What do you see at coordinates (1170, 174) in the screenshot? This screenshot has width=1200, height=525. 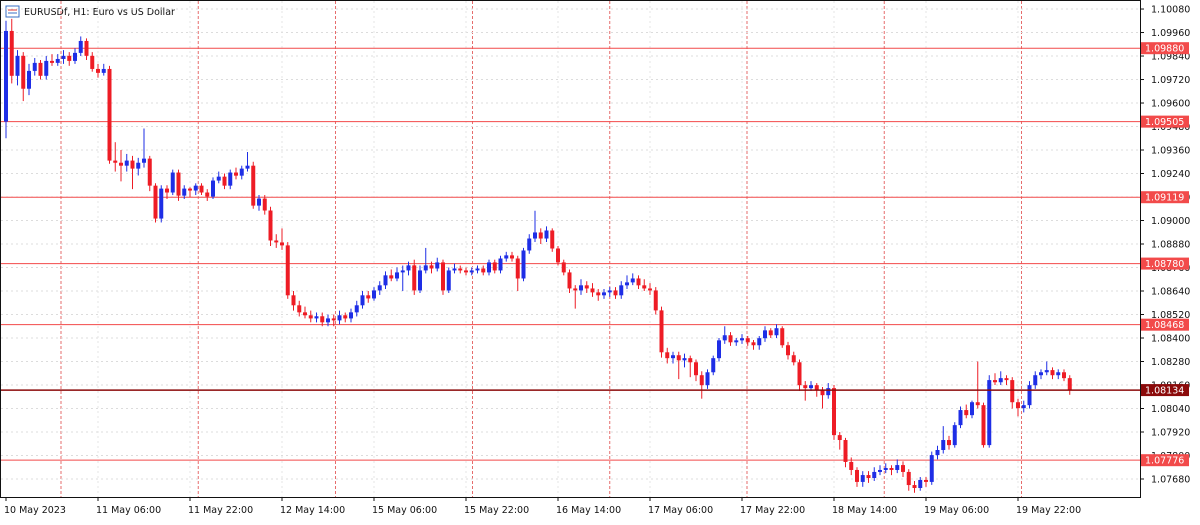 I see `y-tick-label: 1.09240` at bounding box center [1170, 174].